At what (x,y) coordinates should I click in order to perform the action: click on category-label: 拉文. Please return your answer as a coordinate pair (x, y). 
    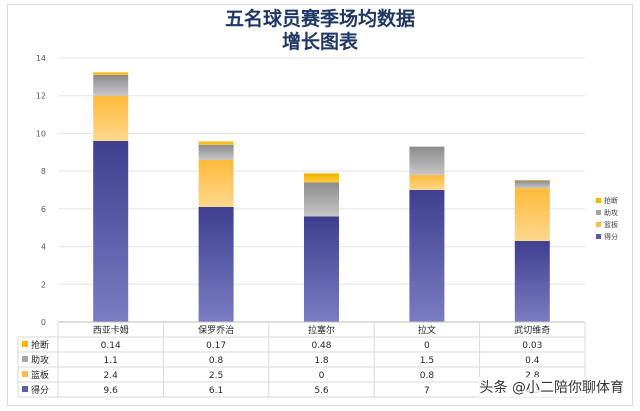
    Looking at the image, I should click on (427, 330).